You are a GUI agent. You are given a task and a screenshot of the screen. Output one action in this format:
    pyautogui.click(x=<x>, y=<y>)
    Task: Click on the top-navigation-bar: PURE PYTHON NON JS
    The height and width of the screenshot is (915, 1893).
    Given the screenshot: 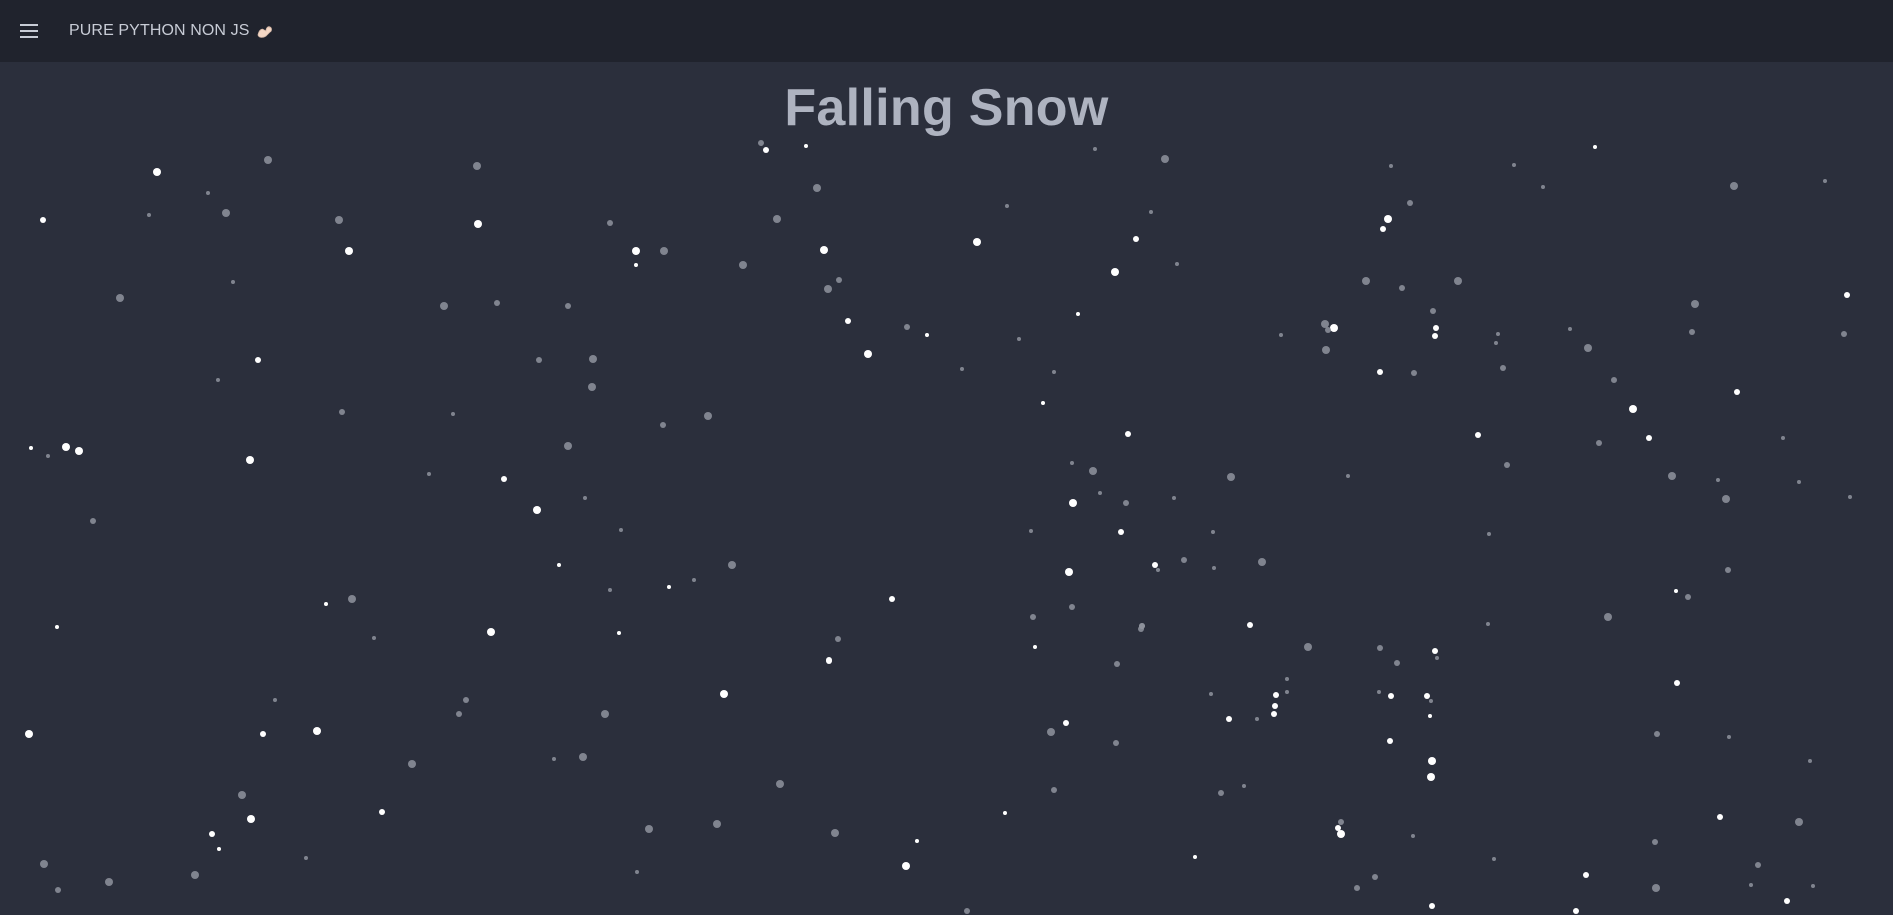 What is the action you would take?
    pyautogui.click(x=946, y=31)
    